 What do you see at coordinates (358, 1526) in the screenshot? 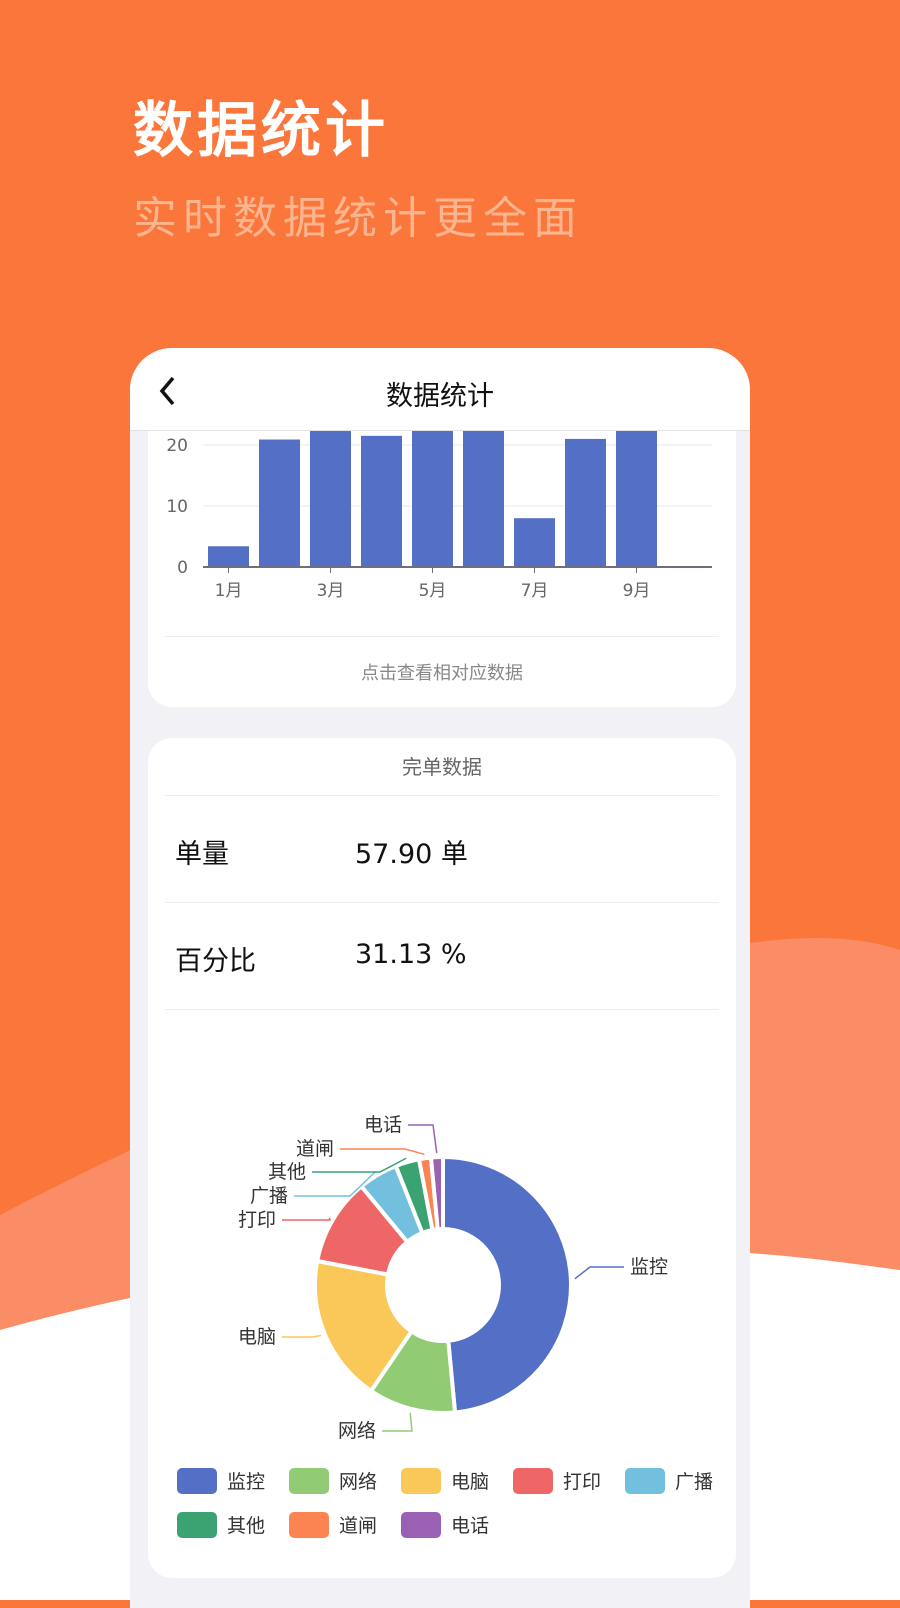
I see `legend-label: 道闸` at bounding box center [358, 1526].